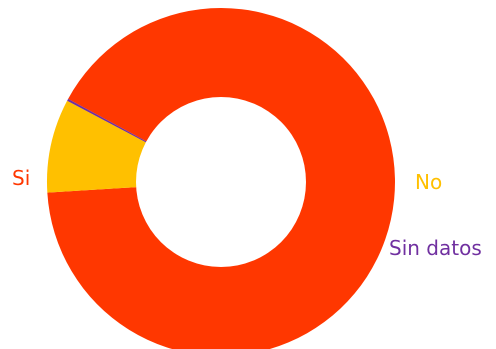 Image resolution: width=496 pixels, height=349 pixels. I want to click on slice-label-sin-datos: Sin datos, so click(435, 248).